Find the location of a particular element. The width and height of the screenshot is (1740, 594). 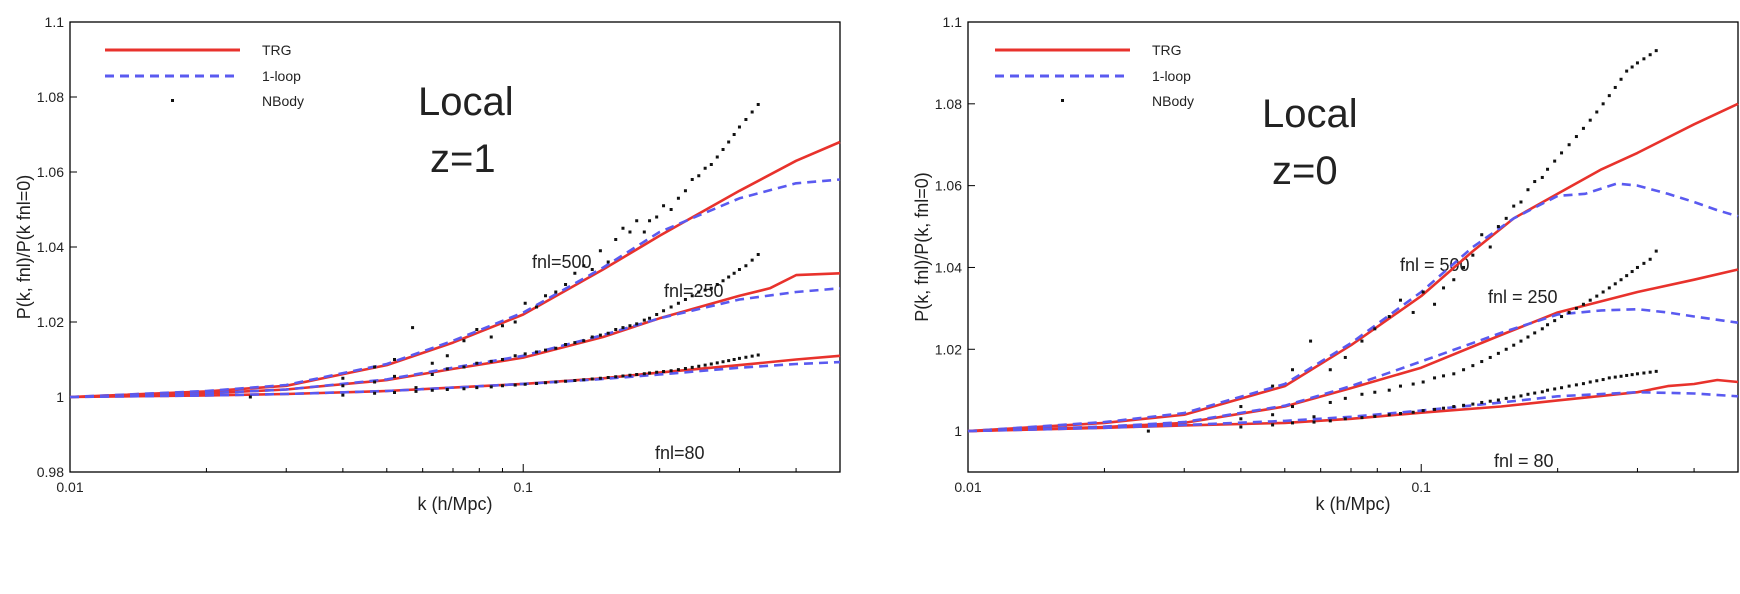

annotation-fnl80: fnl=80 is located at coordinates (680, 453).